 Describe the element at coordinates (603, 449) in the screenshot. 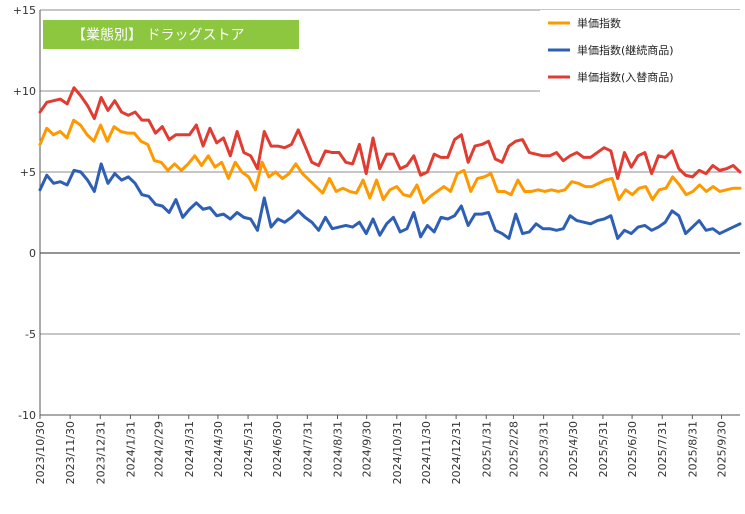

I see `x-tick-label: 2025/5/31` at that location.